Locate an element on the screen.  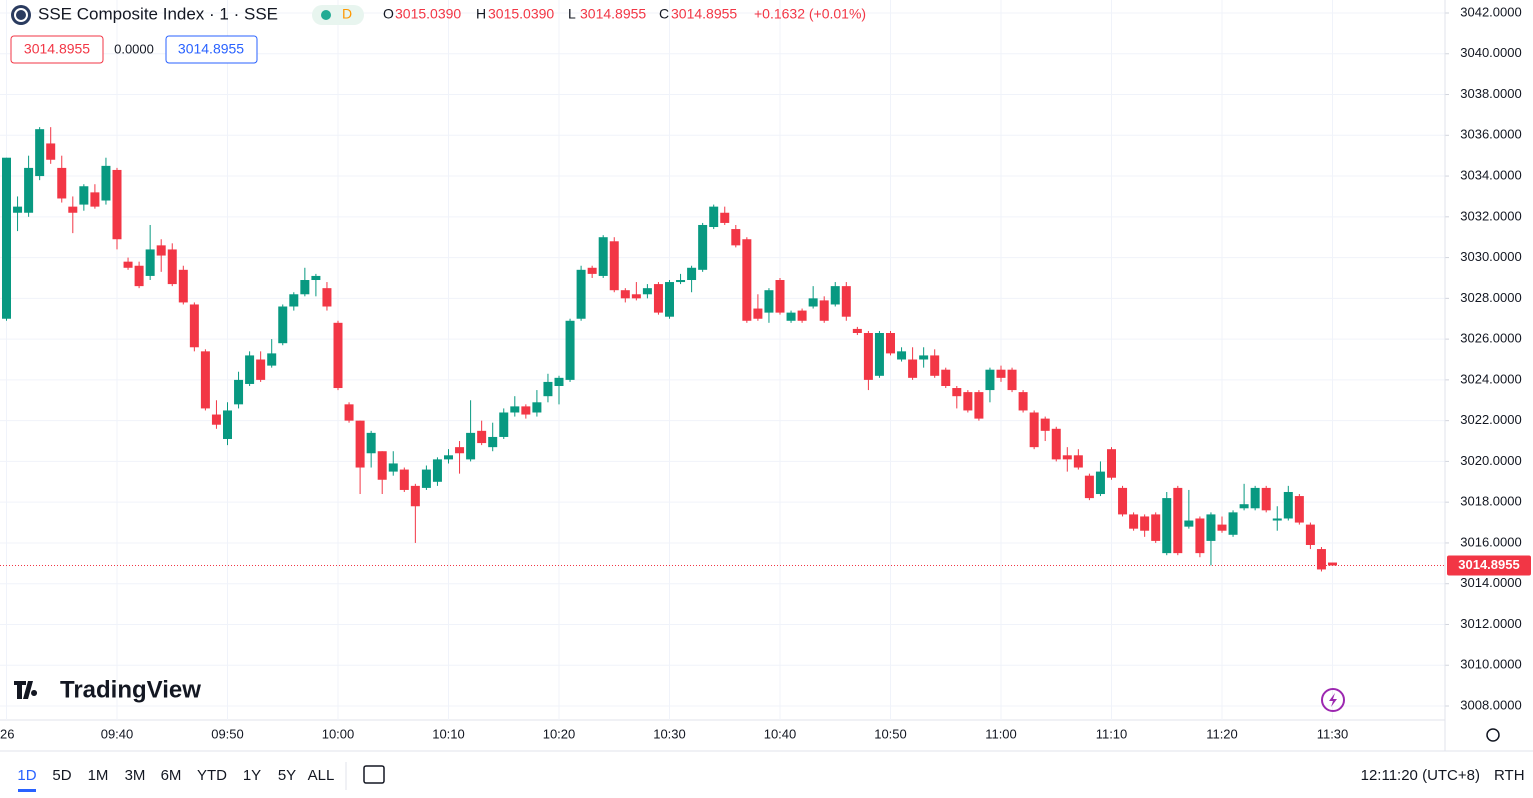
spread-value: 0.0000 is located at coordinates (134, 48).